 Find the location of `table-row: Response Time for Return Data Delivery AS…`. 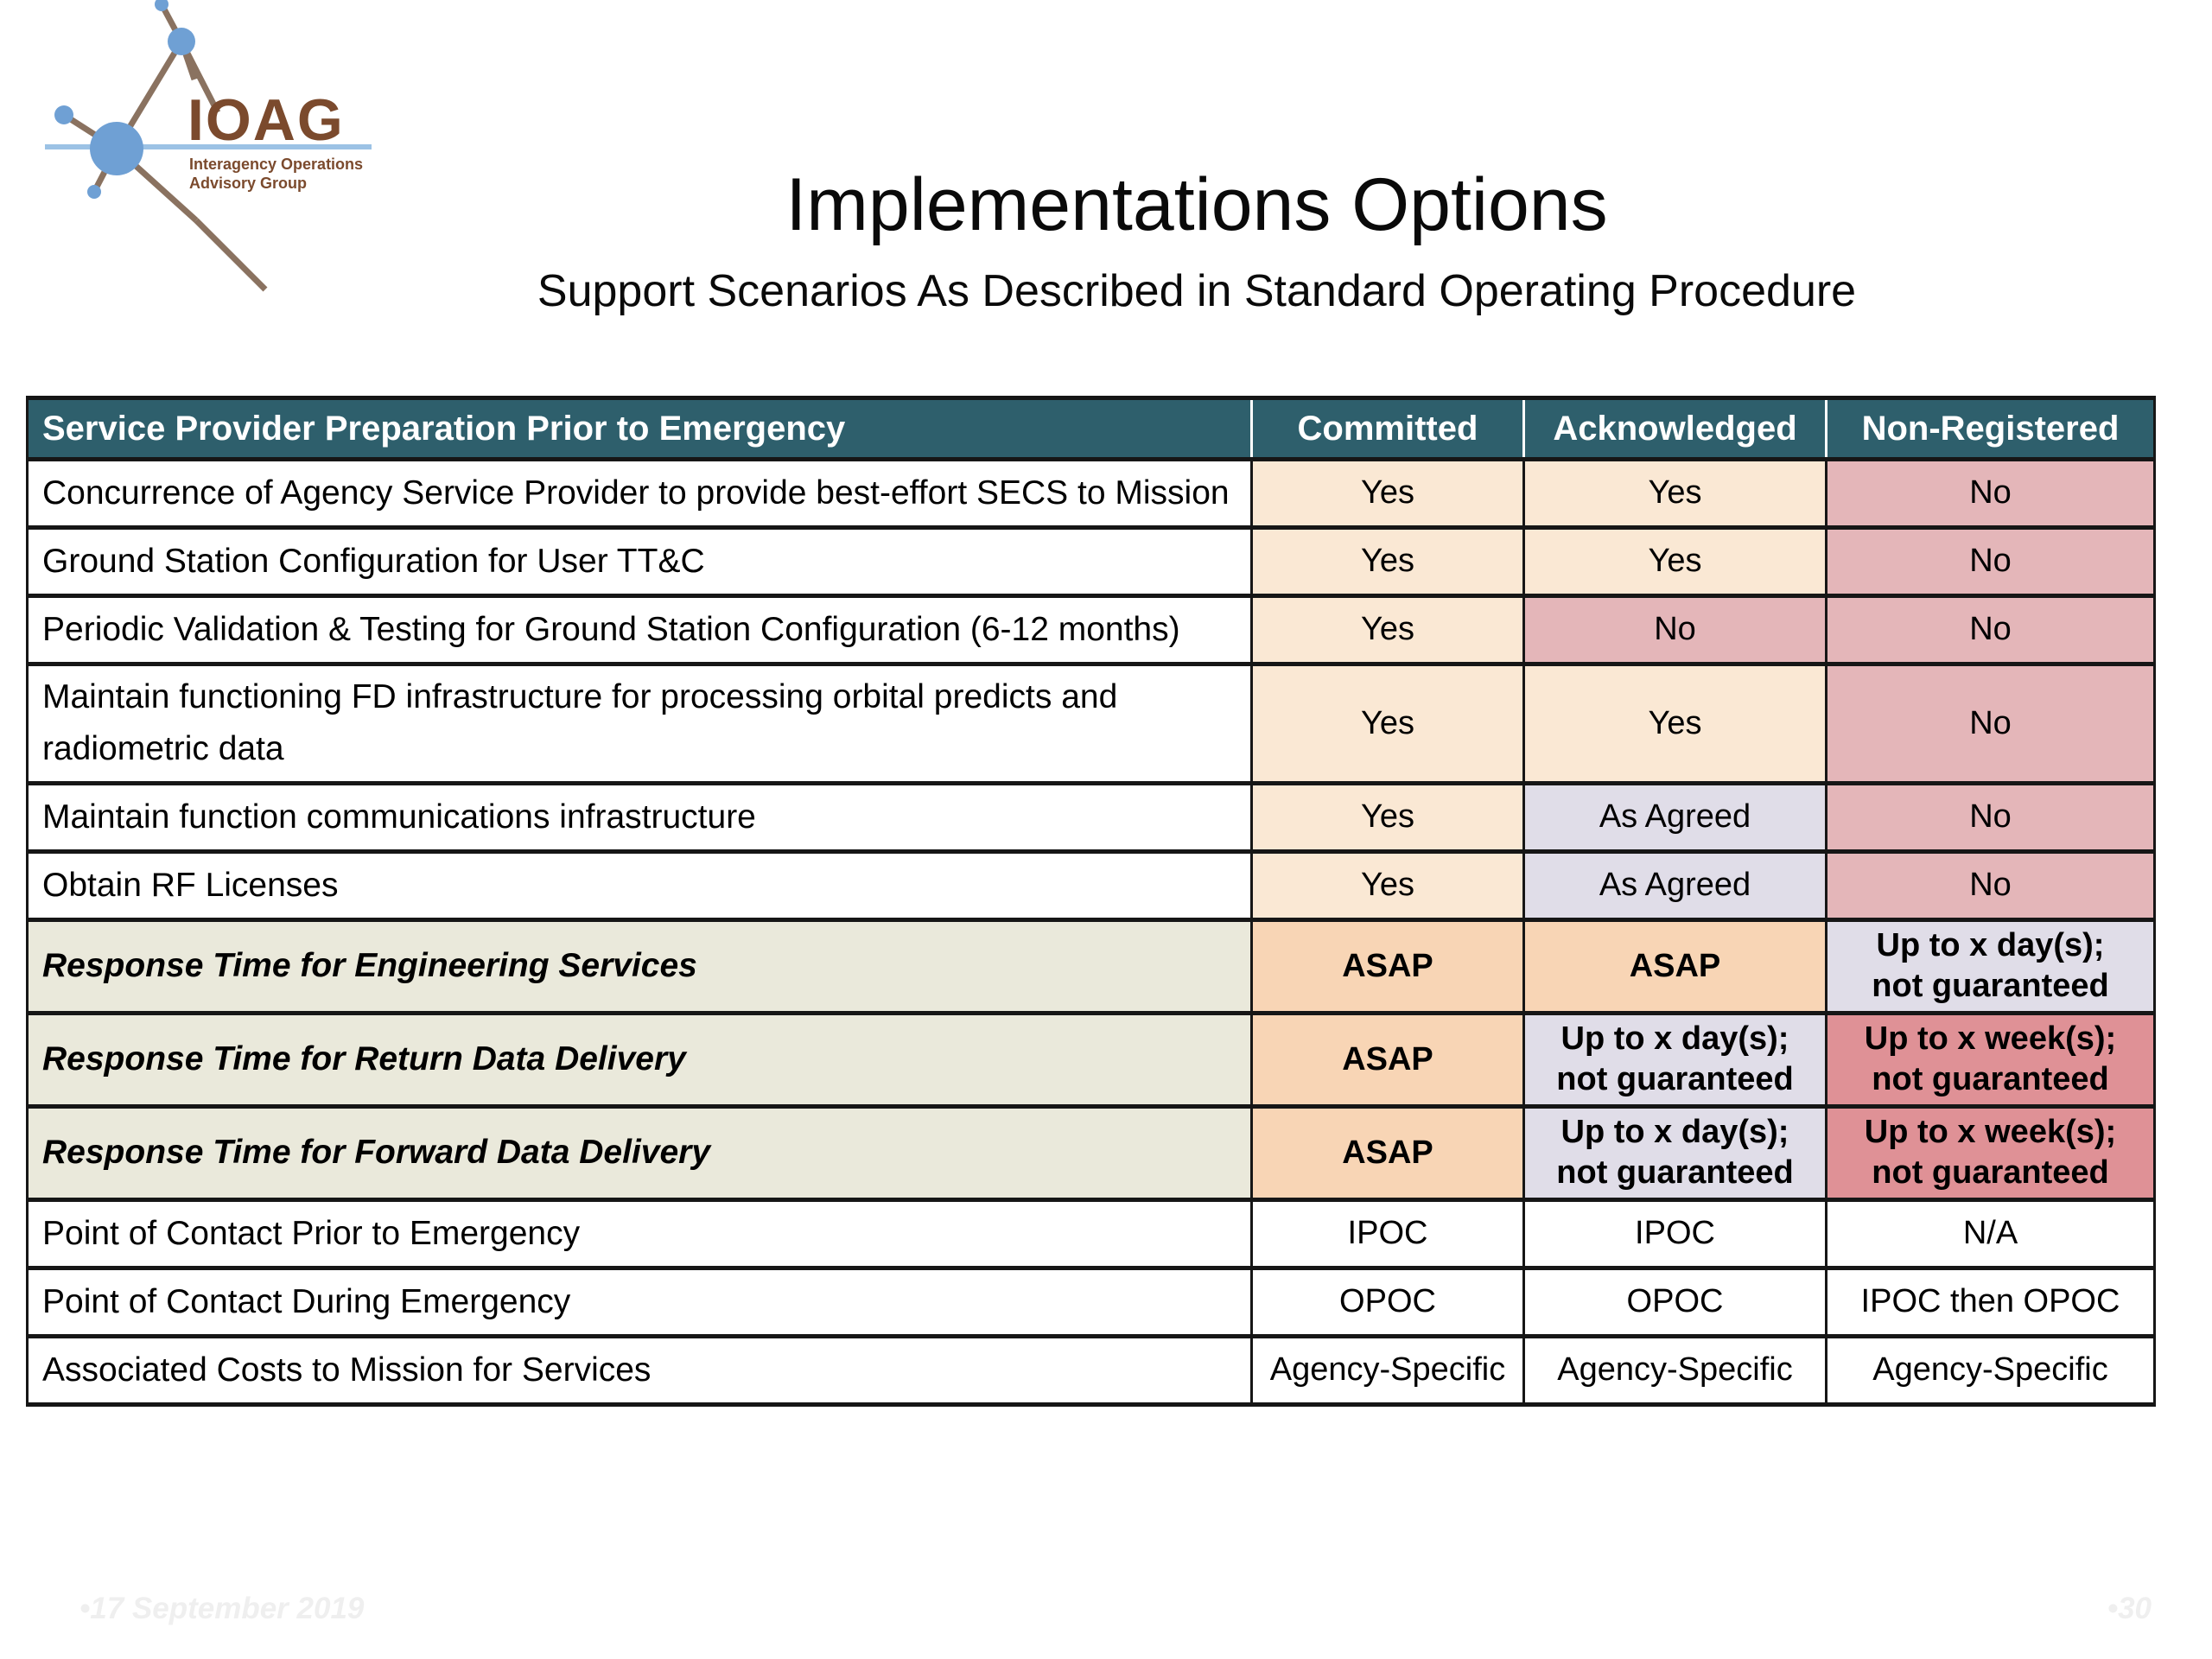

table-row: Response Time for Return Data Delivery AS… is located at coordinates (1091, 1059).